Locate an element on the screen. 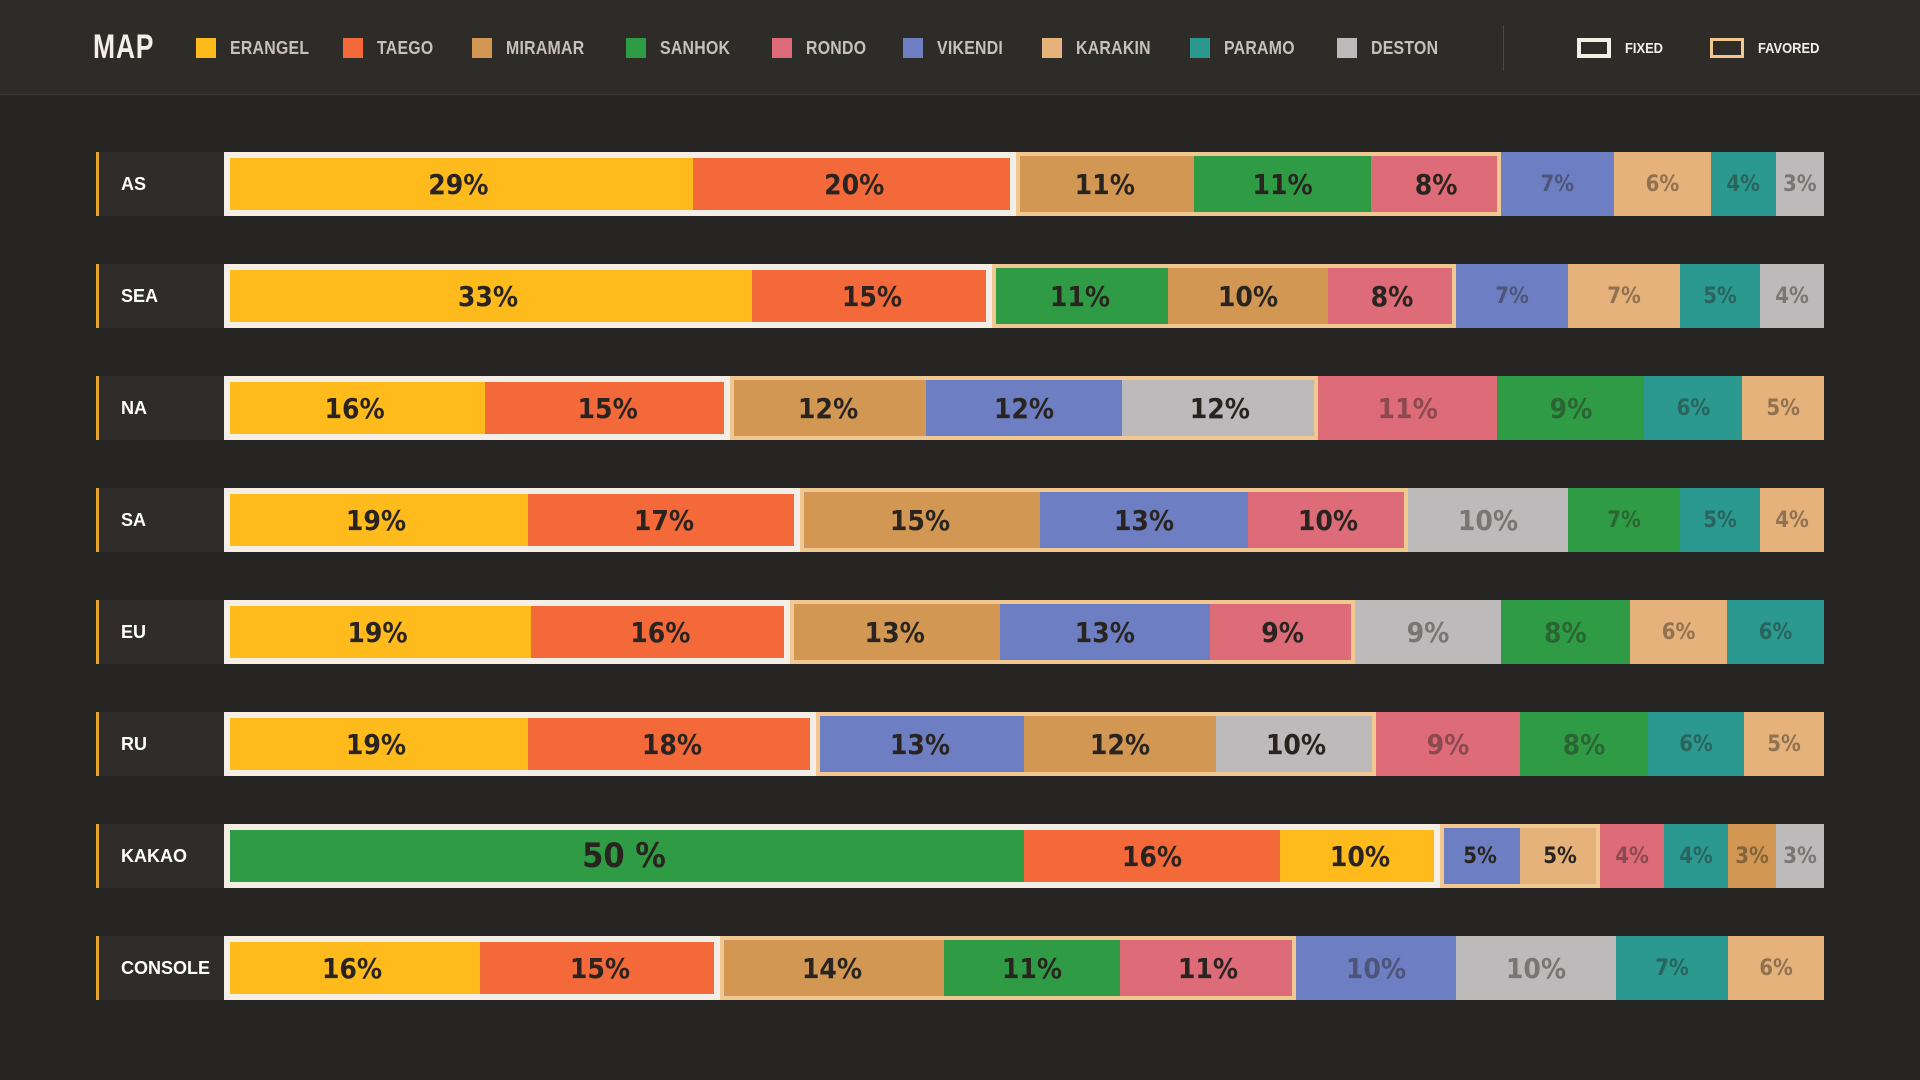 The width and height of the screenshot is (1920, 1080). legend-label: RONDO is located at coordinates (836, 47).